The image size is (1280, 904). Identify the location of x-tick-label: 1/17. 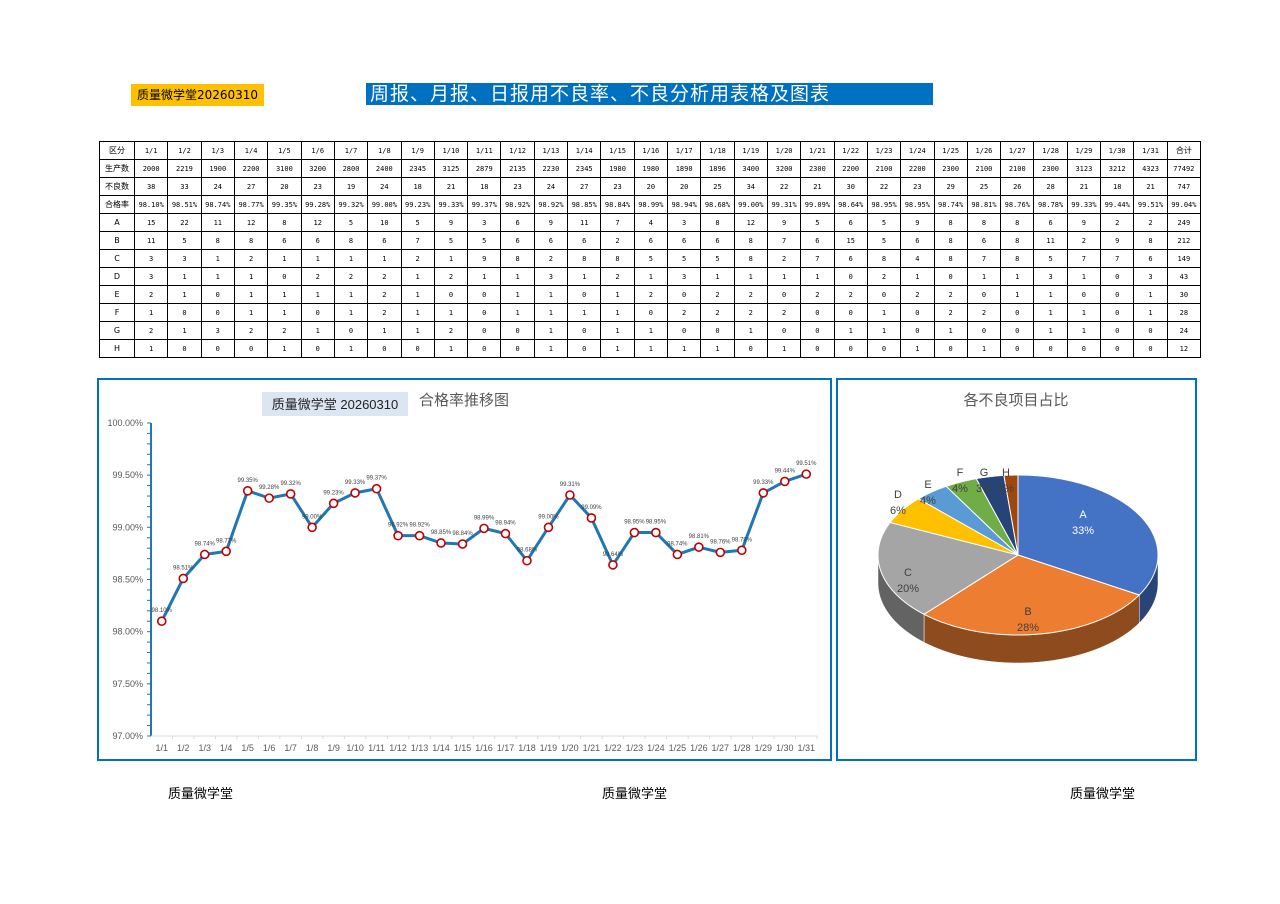
(506, 748).